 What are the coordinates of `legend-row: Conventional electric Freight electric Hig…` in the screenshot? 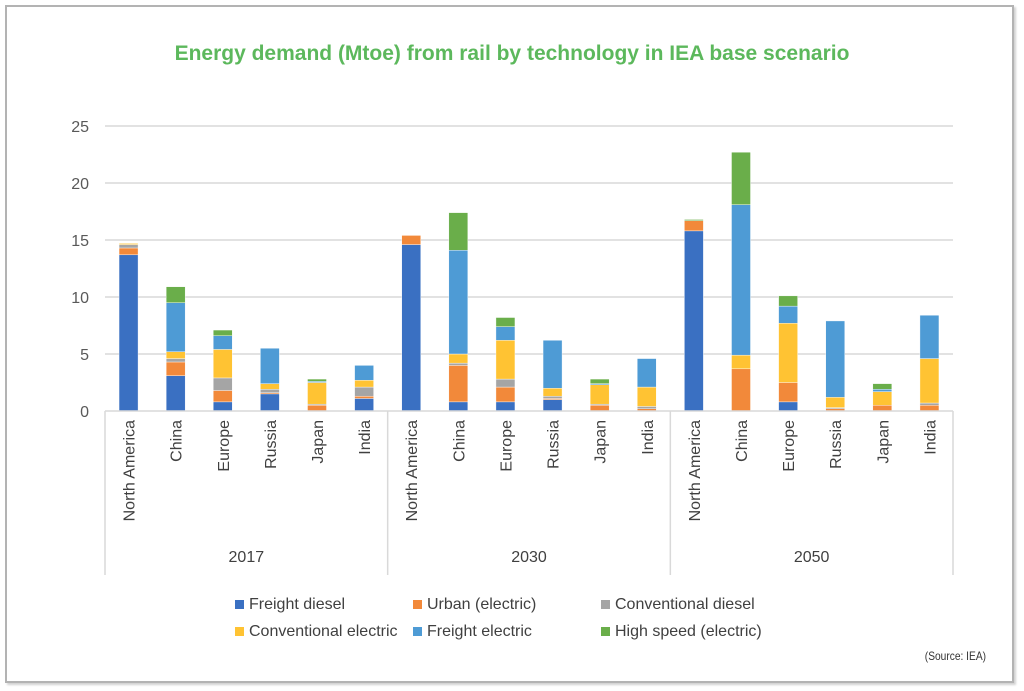 It's located at (535, 631).